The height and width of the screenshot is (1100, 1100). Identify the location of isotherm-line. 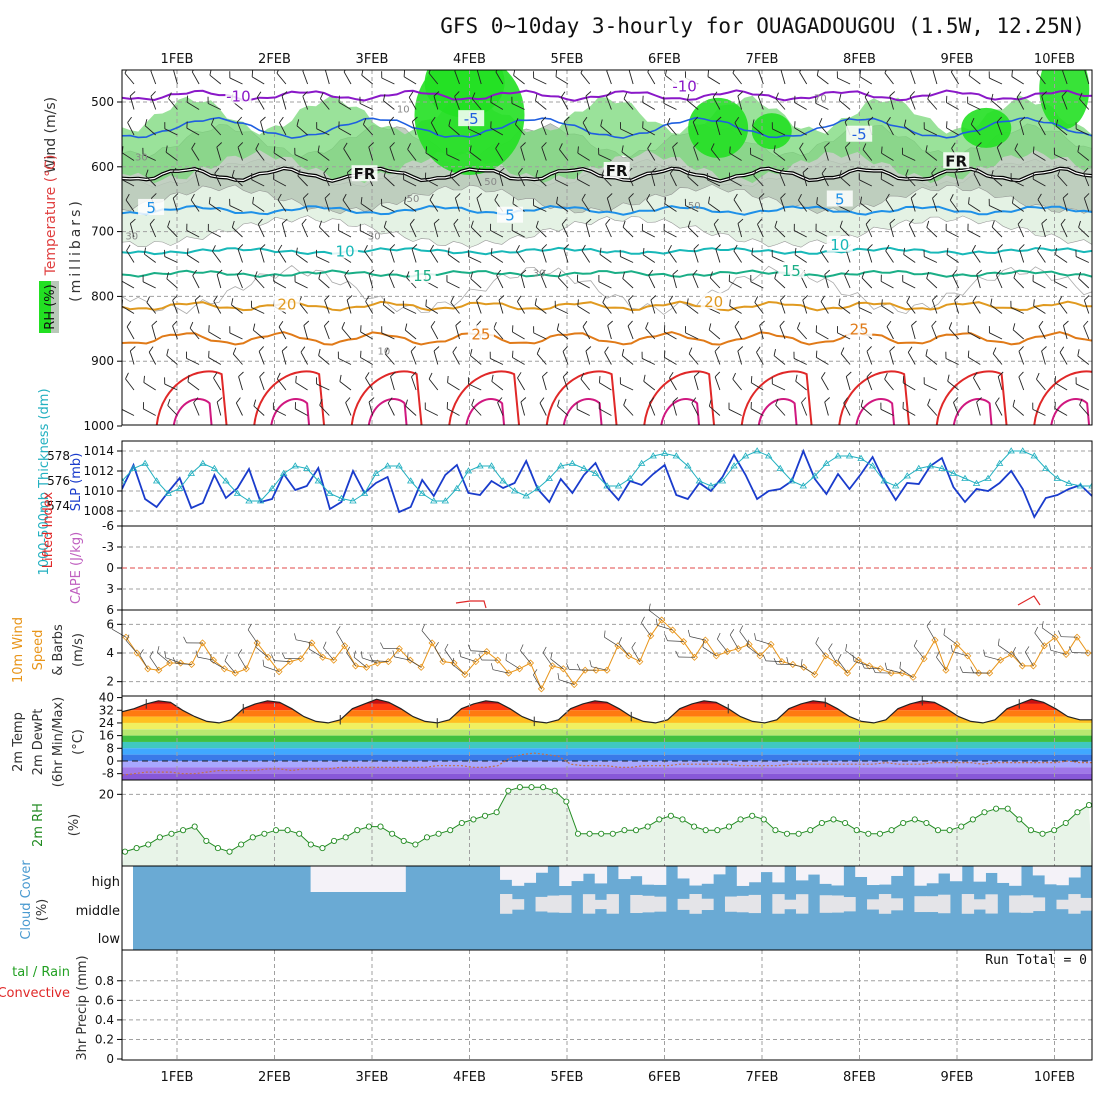
(607, 338).